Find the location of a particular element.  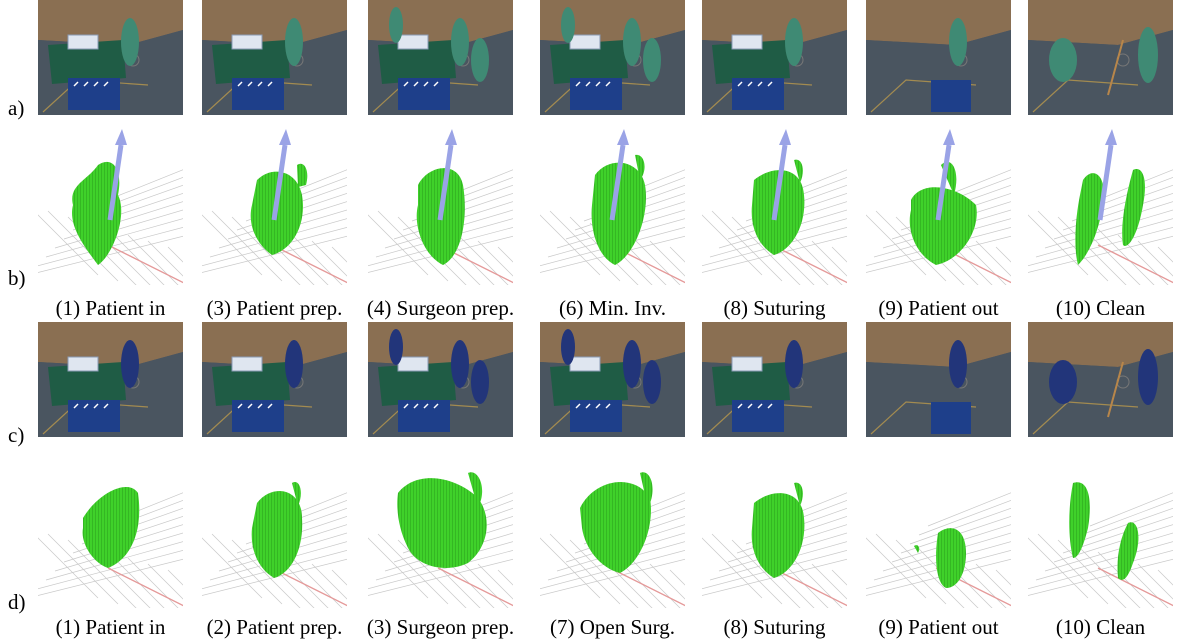

caption: (3) Patient prep. is located at coordinates (274, 308).